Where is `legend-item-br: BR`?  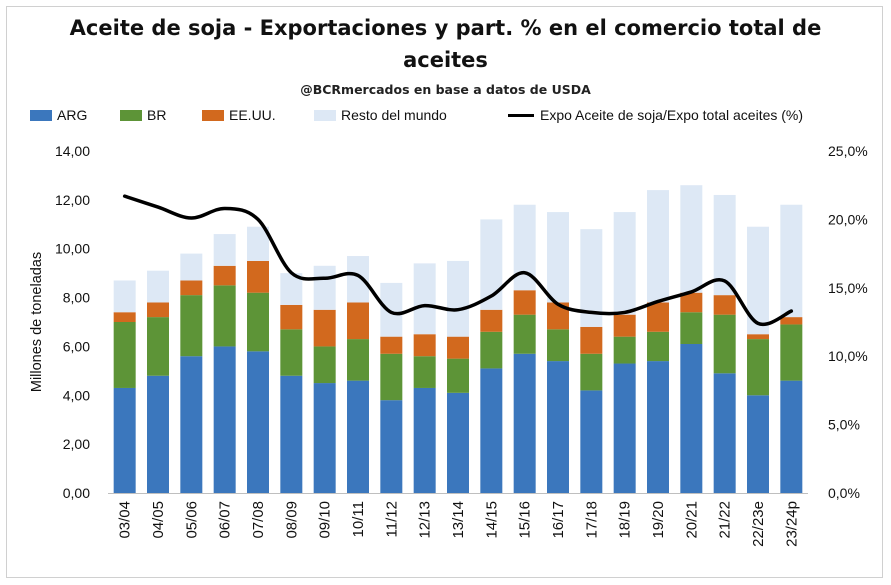
legend-item-br: BR is located at coordinates (143, 115).